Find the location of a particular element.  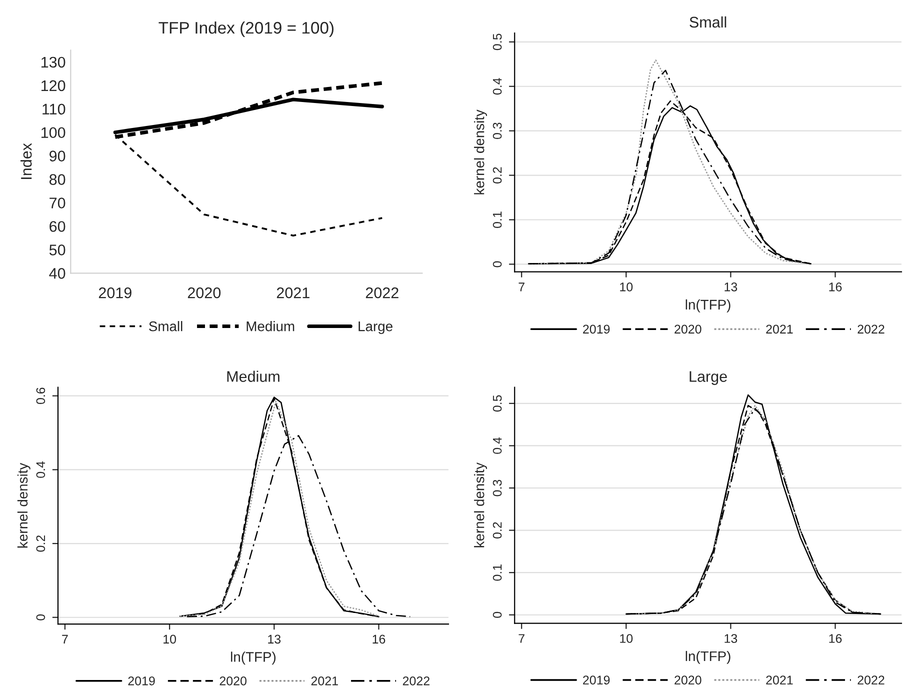

chart-title: TFP Index (2019 = 100) is located at coordinates (246, 29).